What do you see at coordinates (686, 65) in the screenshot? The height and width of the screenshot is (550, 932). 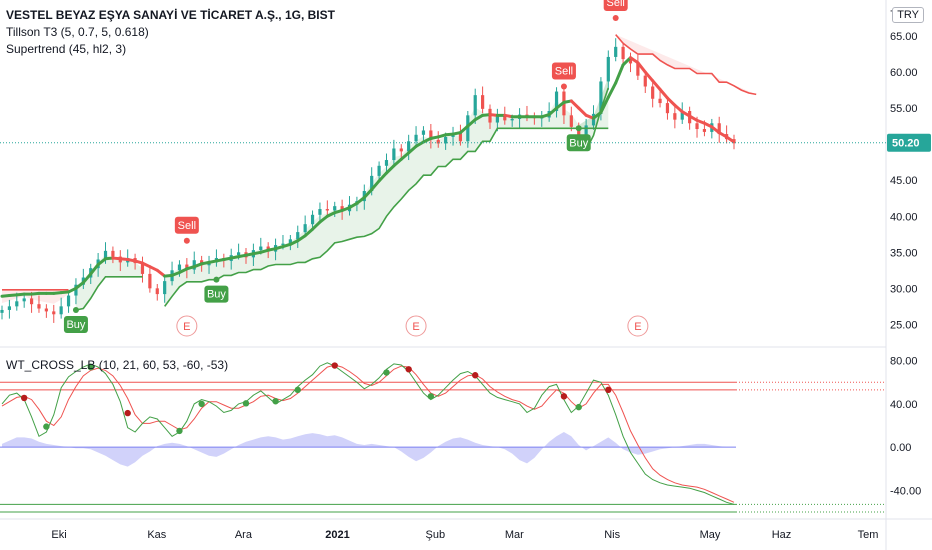 I see `supertrend-line` at bounding box center [686, 65].